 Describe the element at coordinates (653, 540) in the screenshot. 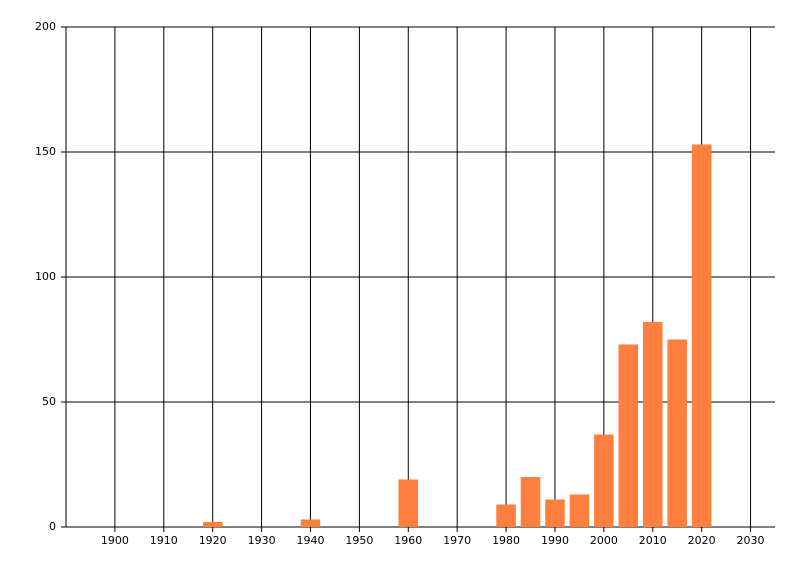

I see `x-tick-label: 2010` at that location.